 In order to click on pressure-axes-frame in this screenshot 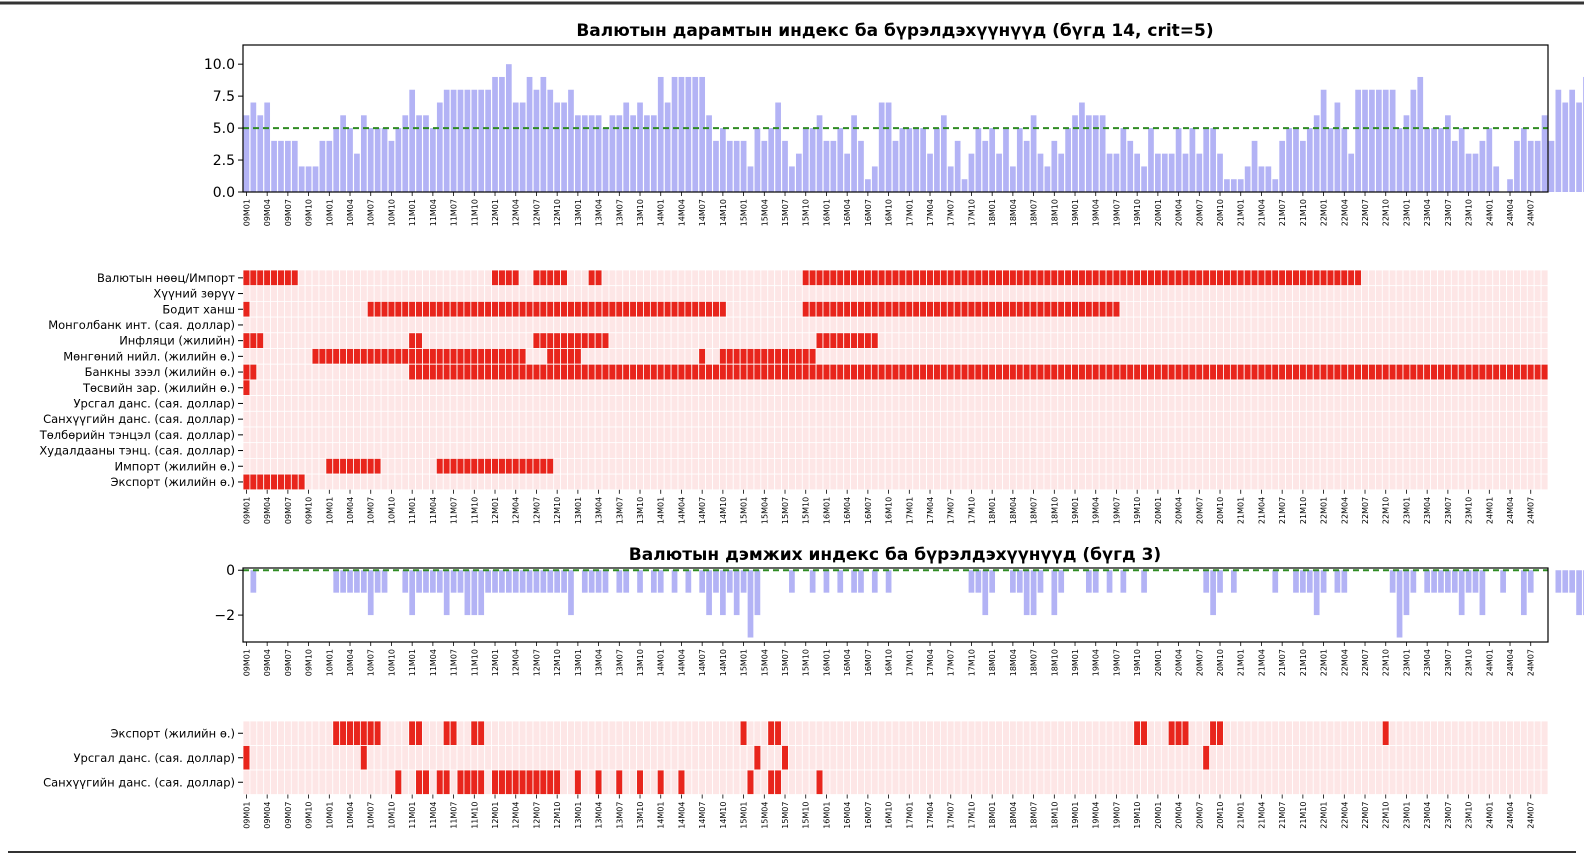, I will do `click(895, 118)`.